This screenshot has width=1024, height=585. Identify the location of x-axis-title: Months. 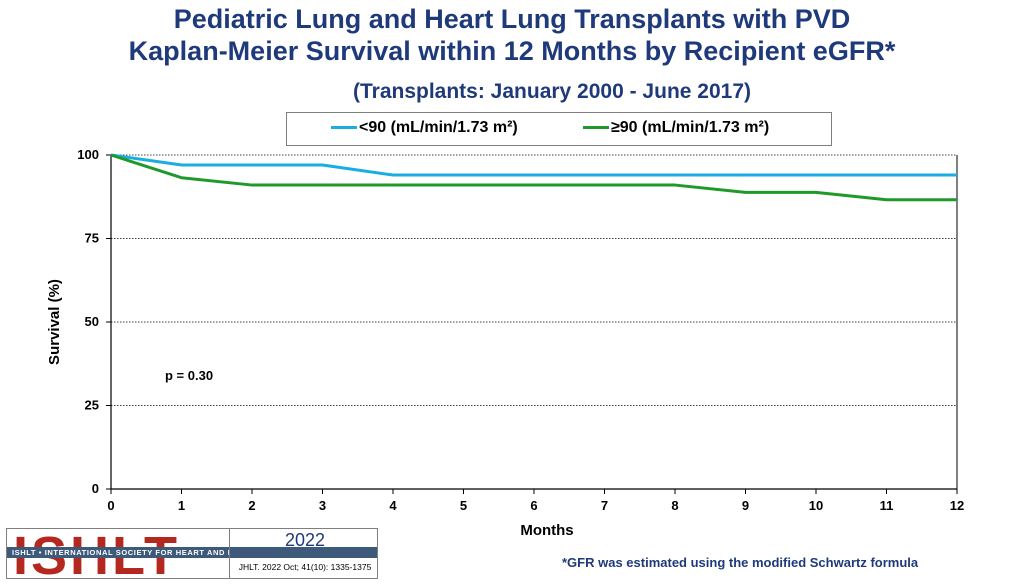
(546, 530).